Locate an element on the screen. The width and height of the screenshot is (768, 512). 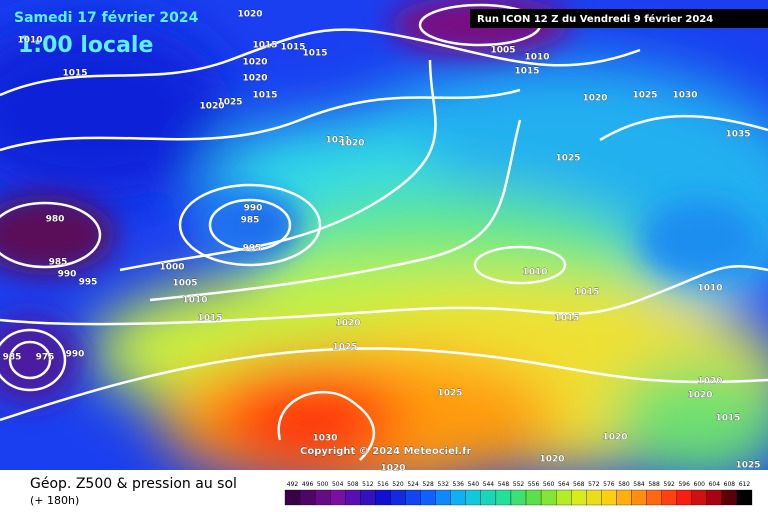
colorbar-label: 500 is located at coordinates (323, 484).